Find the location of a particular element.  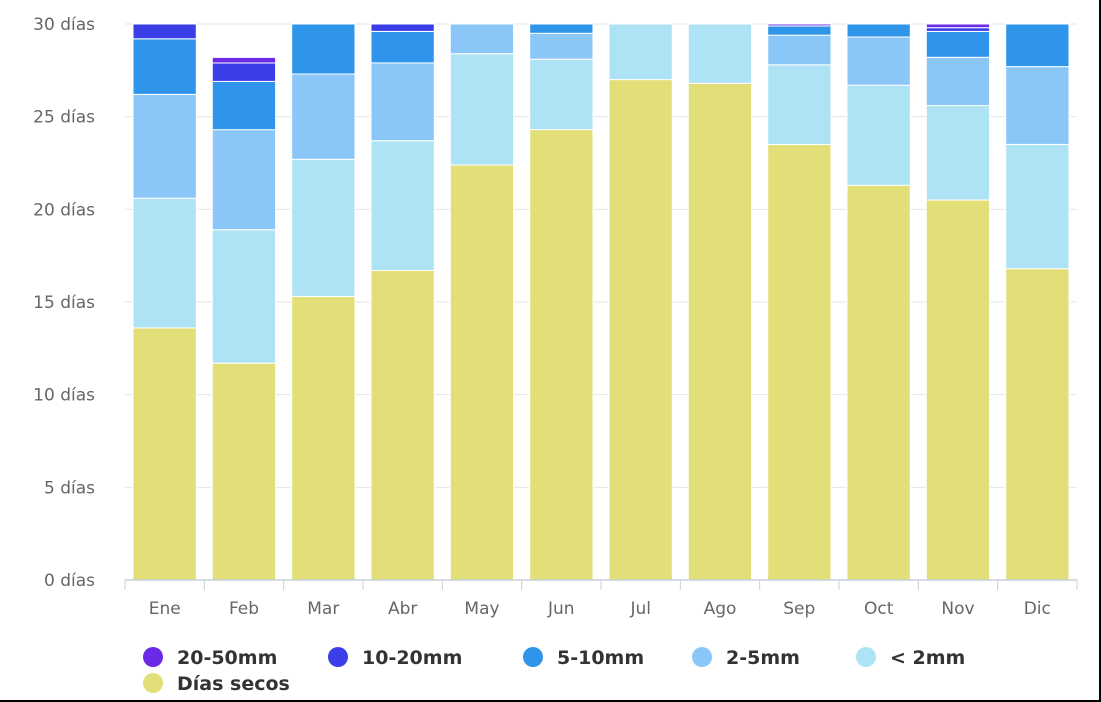

x-tick-label: Abr is located at coordinates (402, 609).